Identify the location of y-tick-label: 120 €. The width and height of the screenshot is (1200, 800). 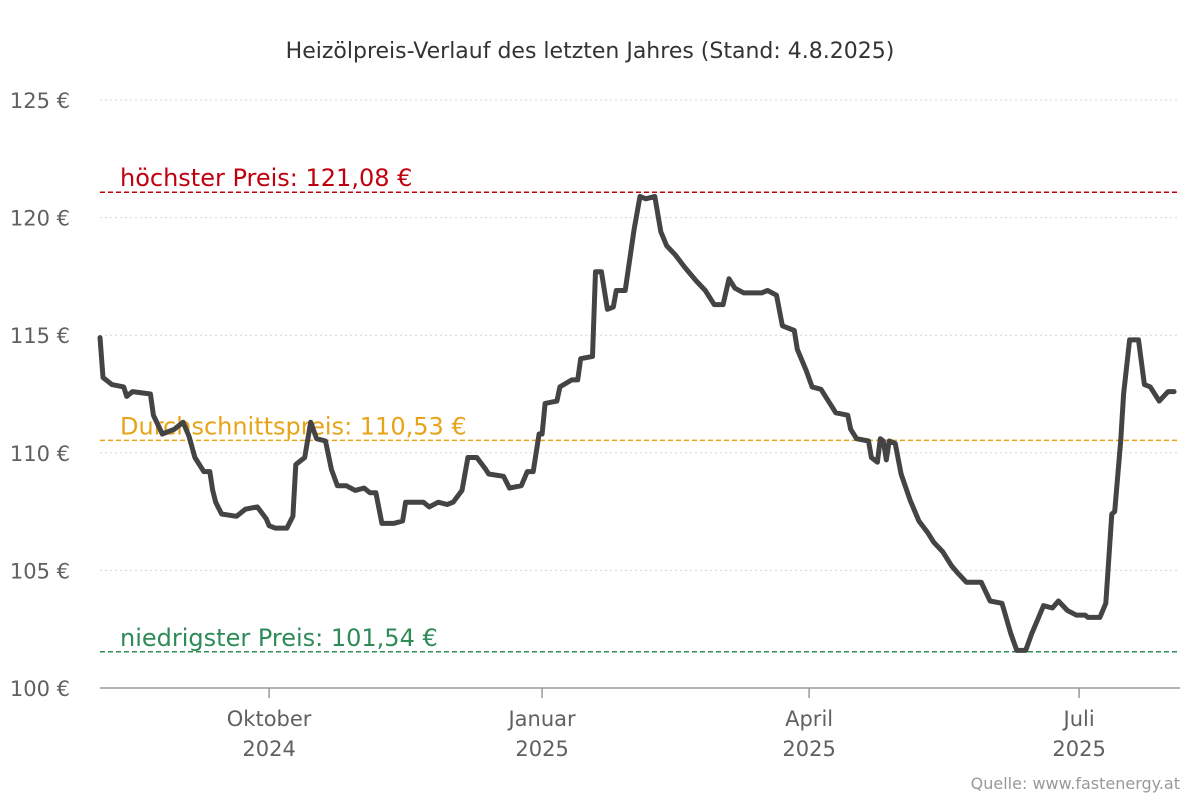
(40, 219).